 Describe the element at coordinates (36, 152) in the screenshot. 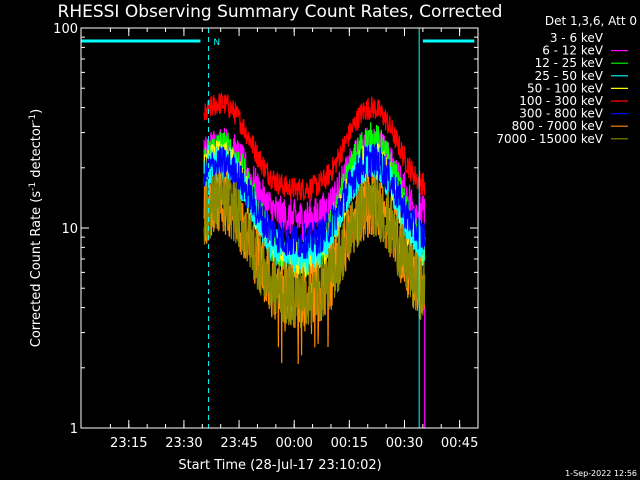

I see `y-axis-label-mid: detector` at that location.